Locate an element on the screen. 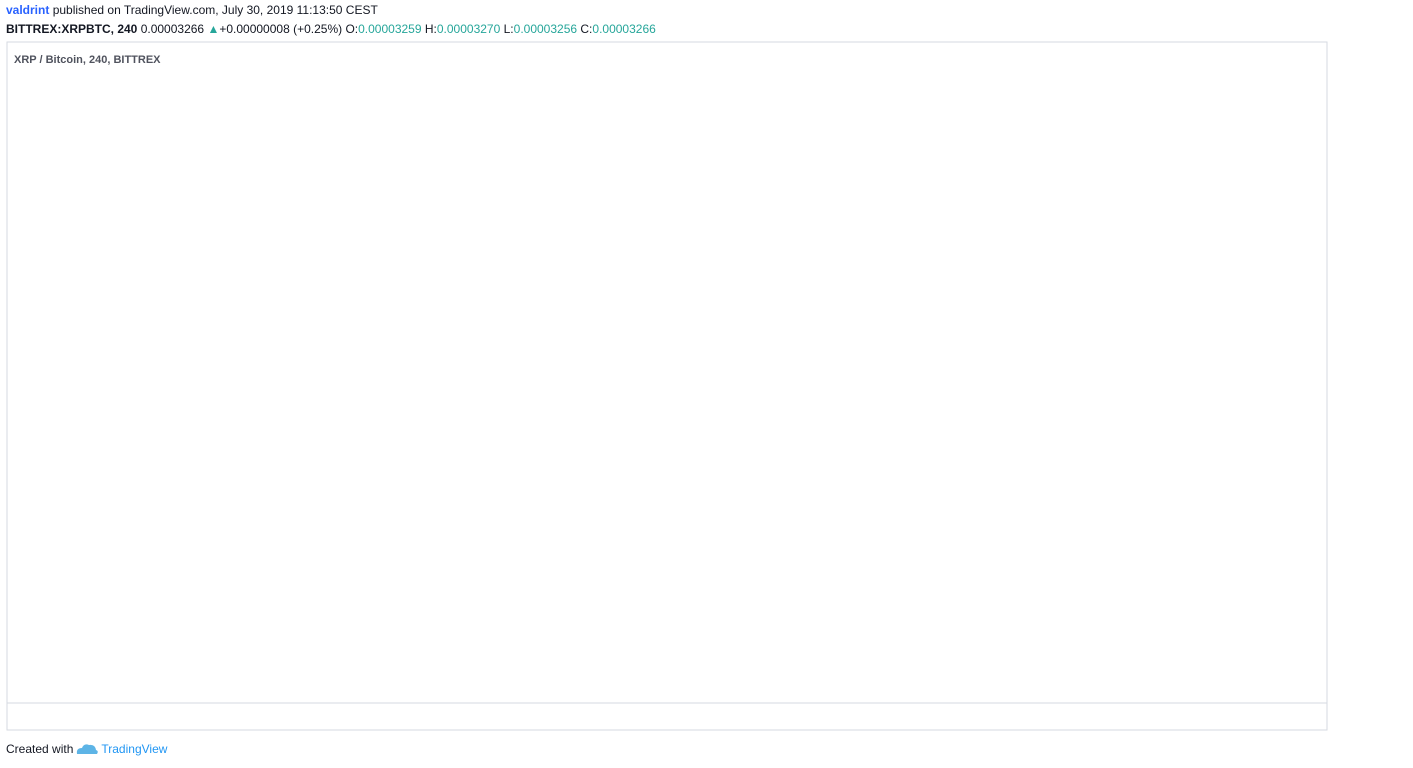 This screenshot has height=768, width=1413. logo is located at coordinates (88, 749).